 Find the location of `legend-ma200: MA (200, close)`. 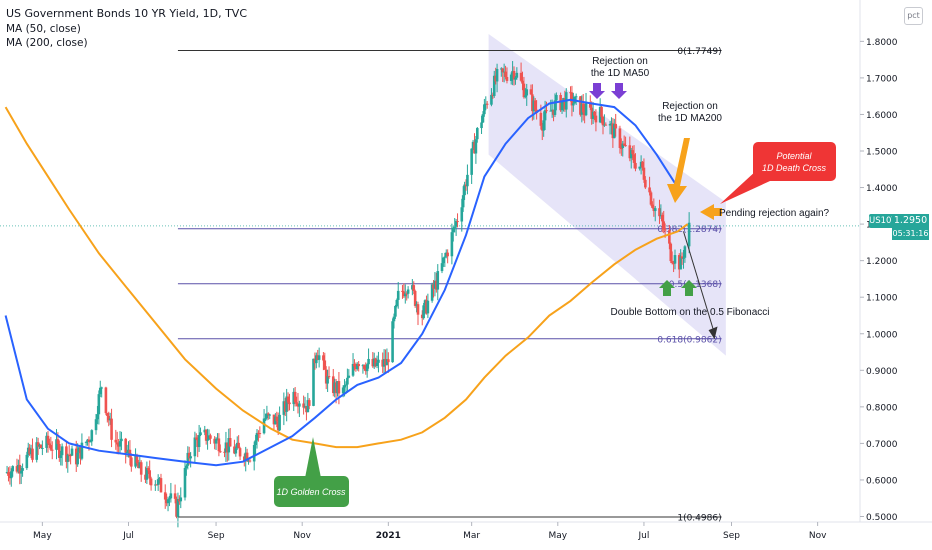

legend-ma200: MA (200, close) is located at coordinates (47, 43).